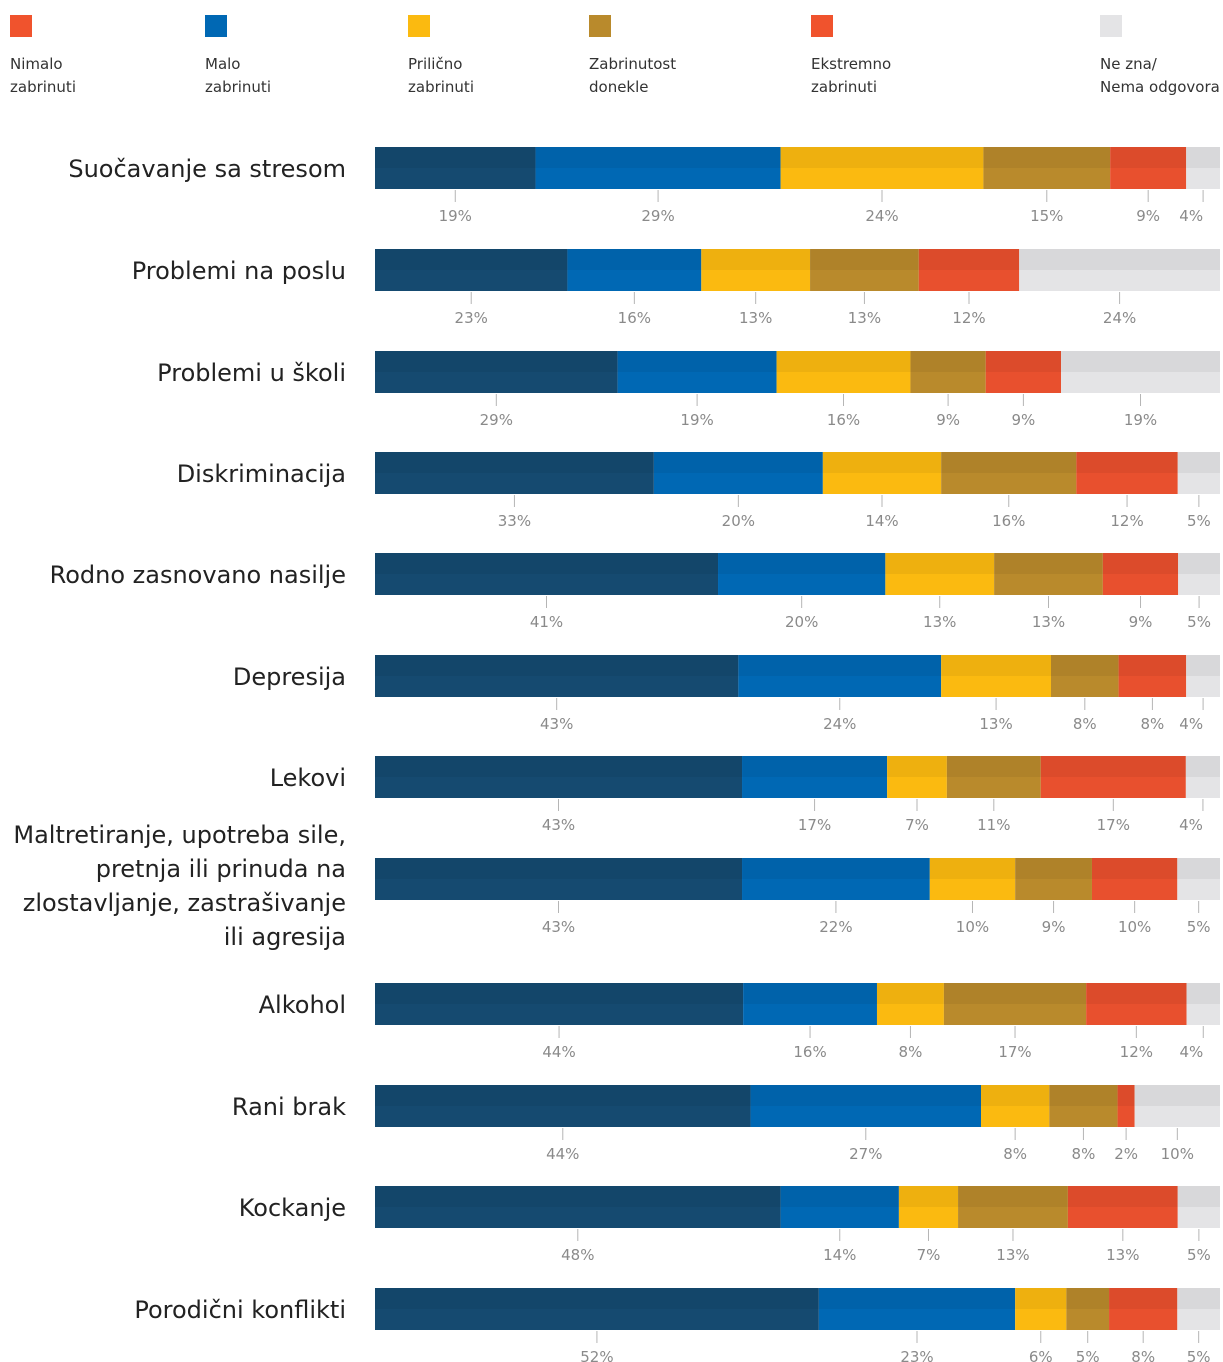 The image size is (1223, 1362). What do you see at coordinates (1046, 216) in the screenshot?
I see `value-label: 15%` at bounding box center [1046, 216].